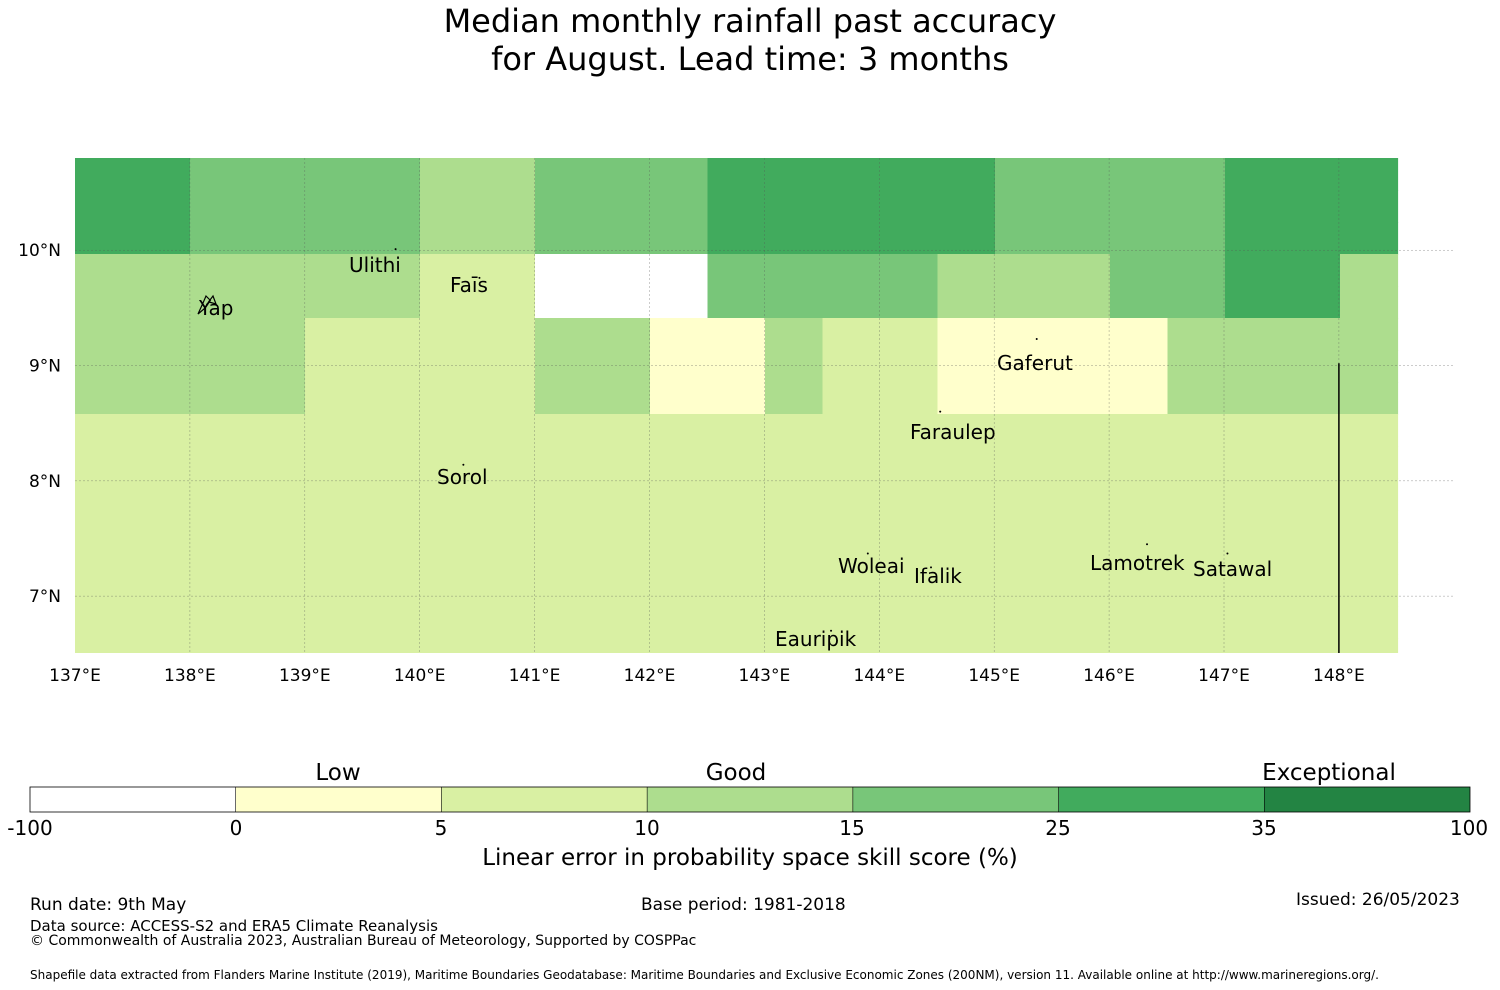 The width and height of the screenshot is (1500, 990). What do you see at coordinates (647, 828) in the screenshot?
I see `colorbar-tick: 10` at bounding box center [647, 828].